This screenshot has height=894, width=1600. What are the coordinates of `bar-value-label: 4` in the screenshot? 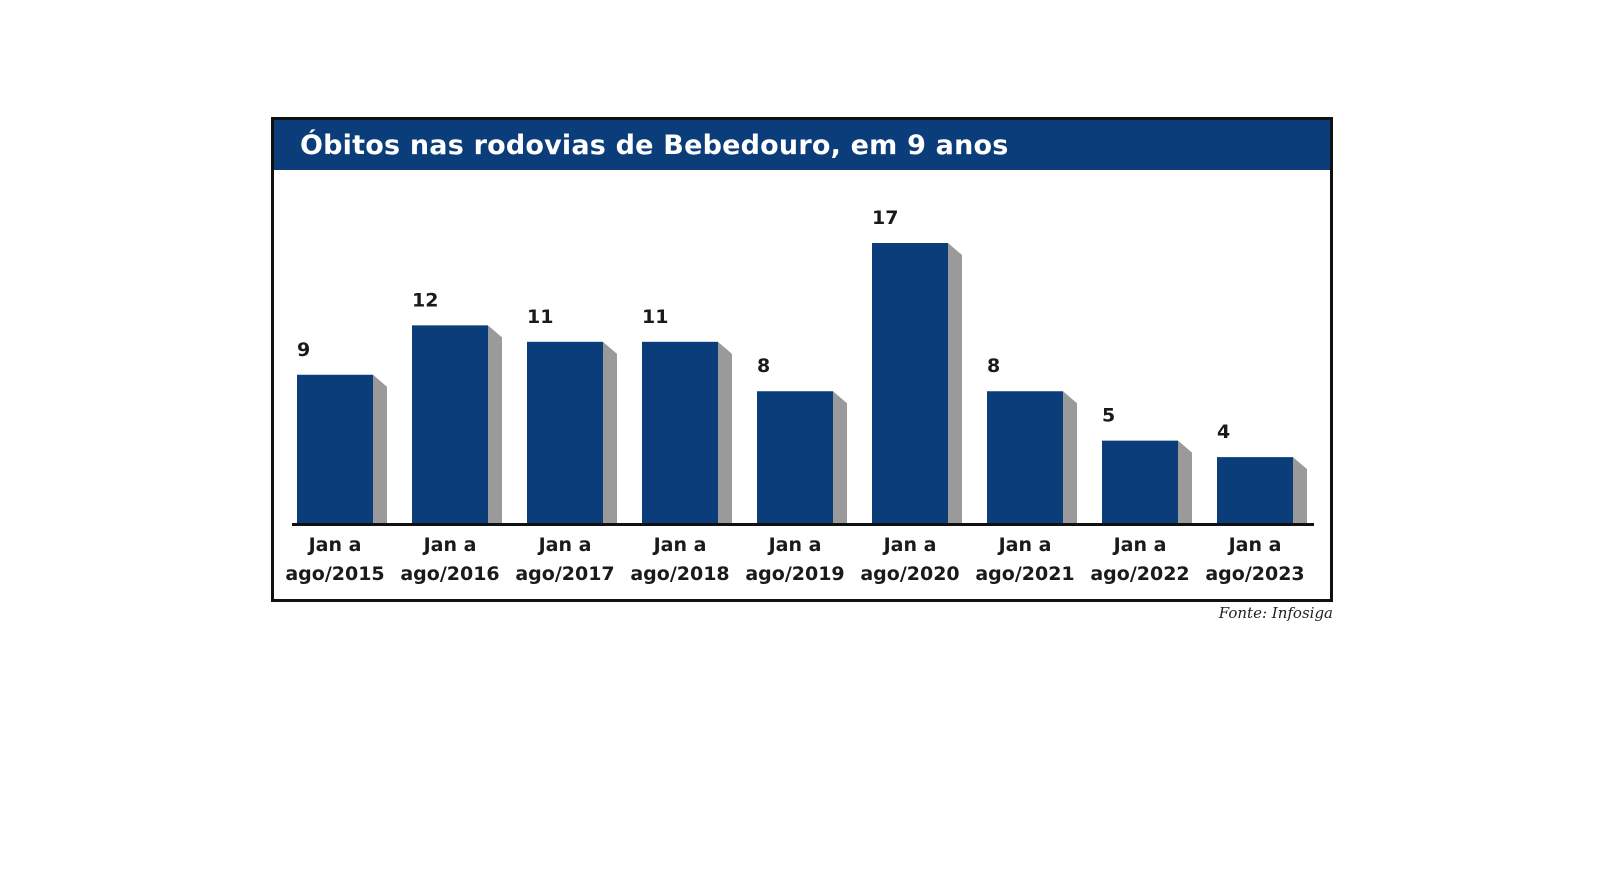 It's located at (1223, 432).